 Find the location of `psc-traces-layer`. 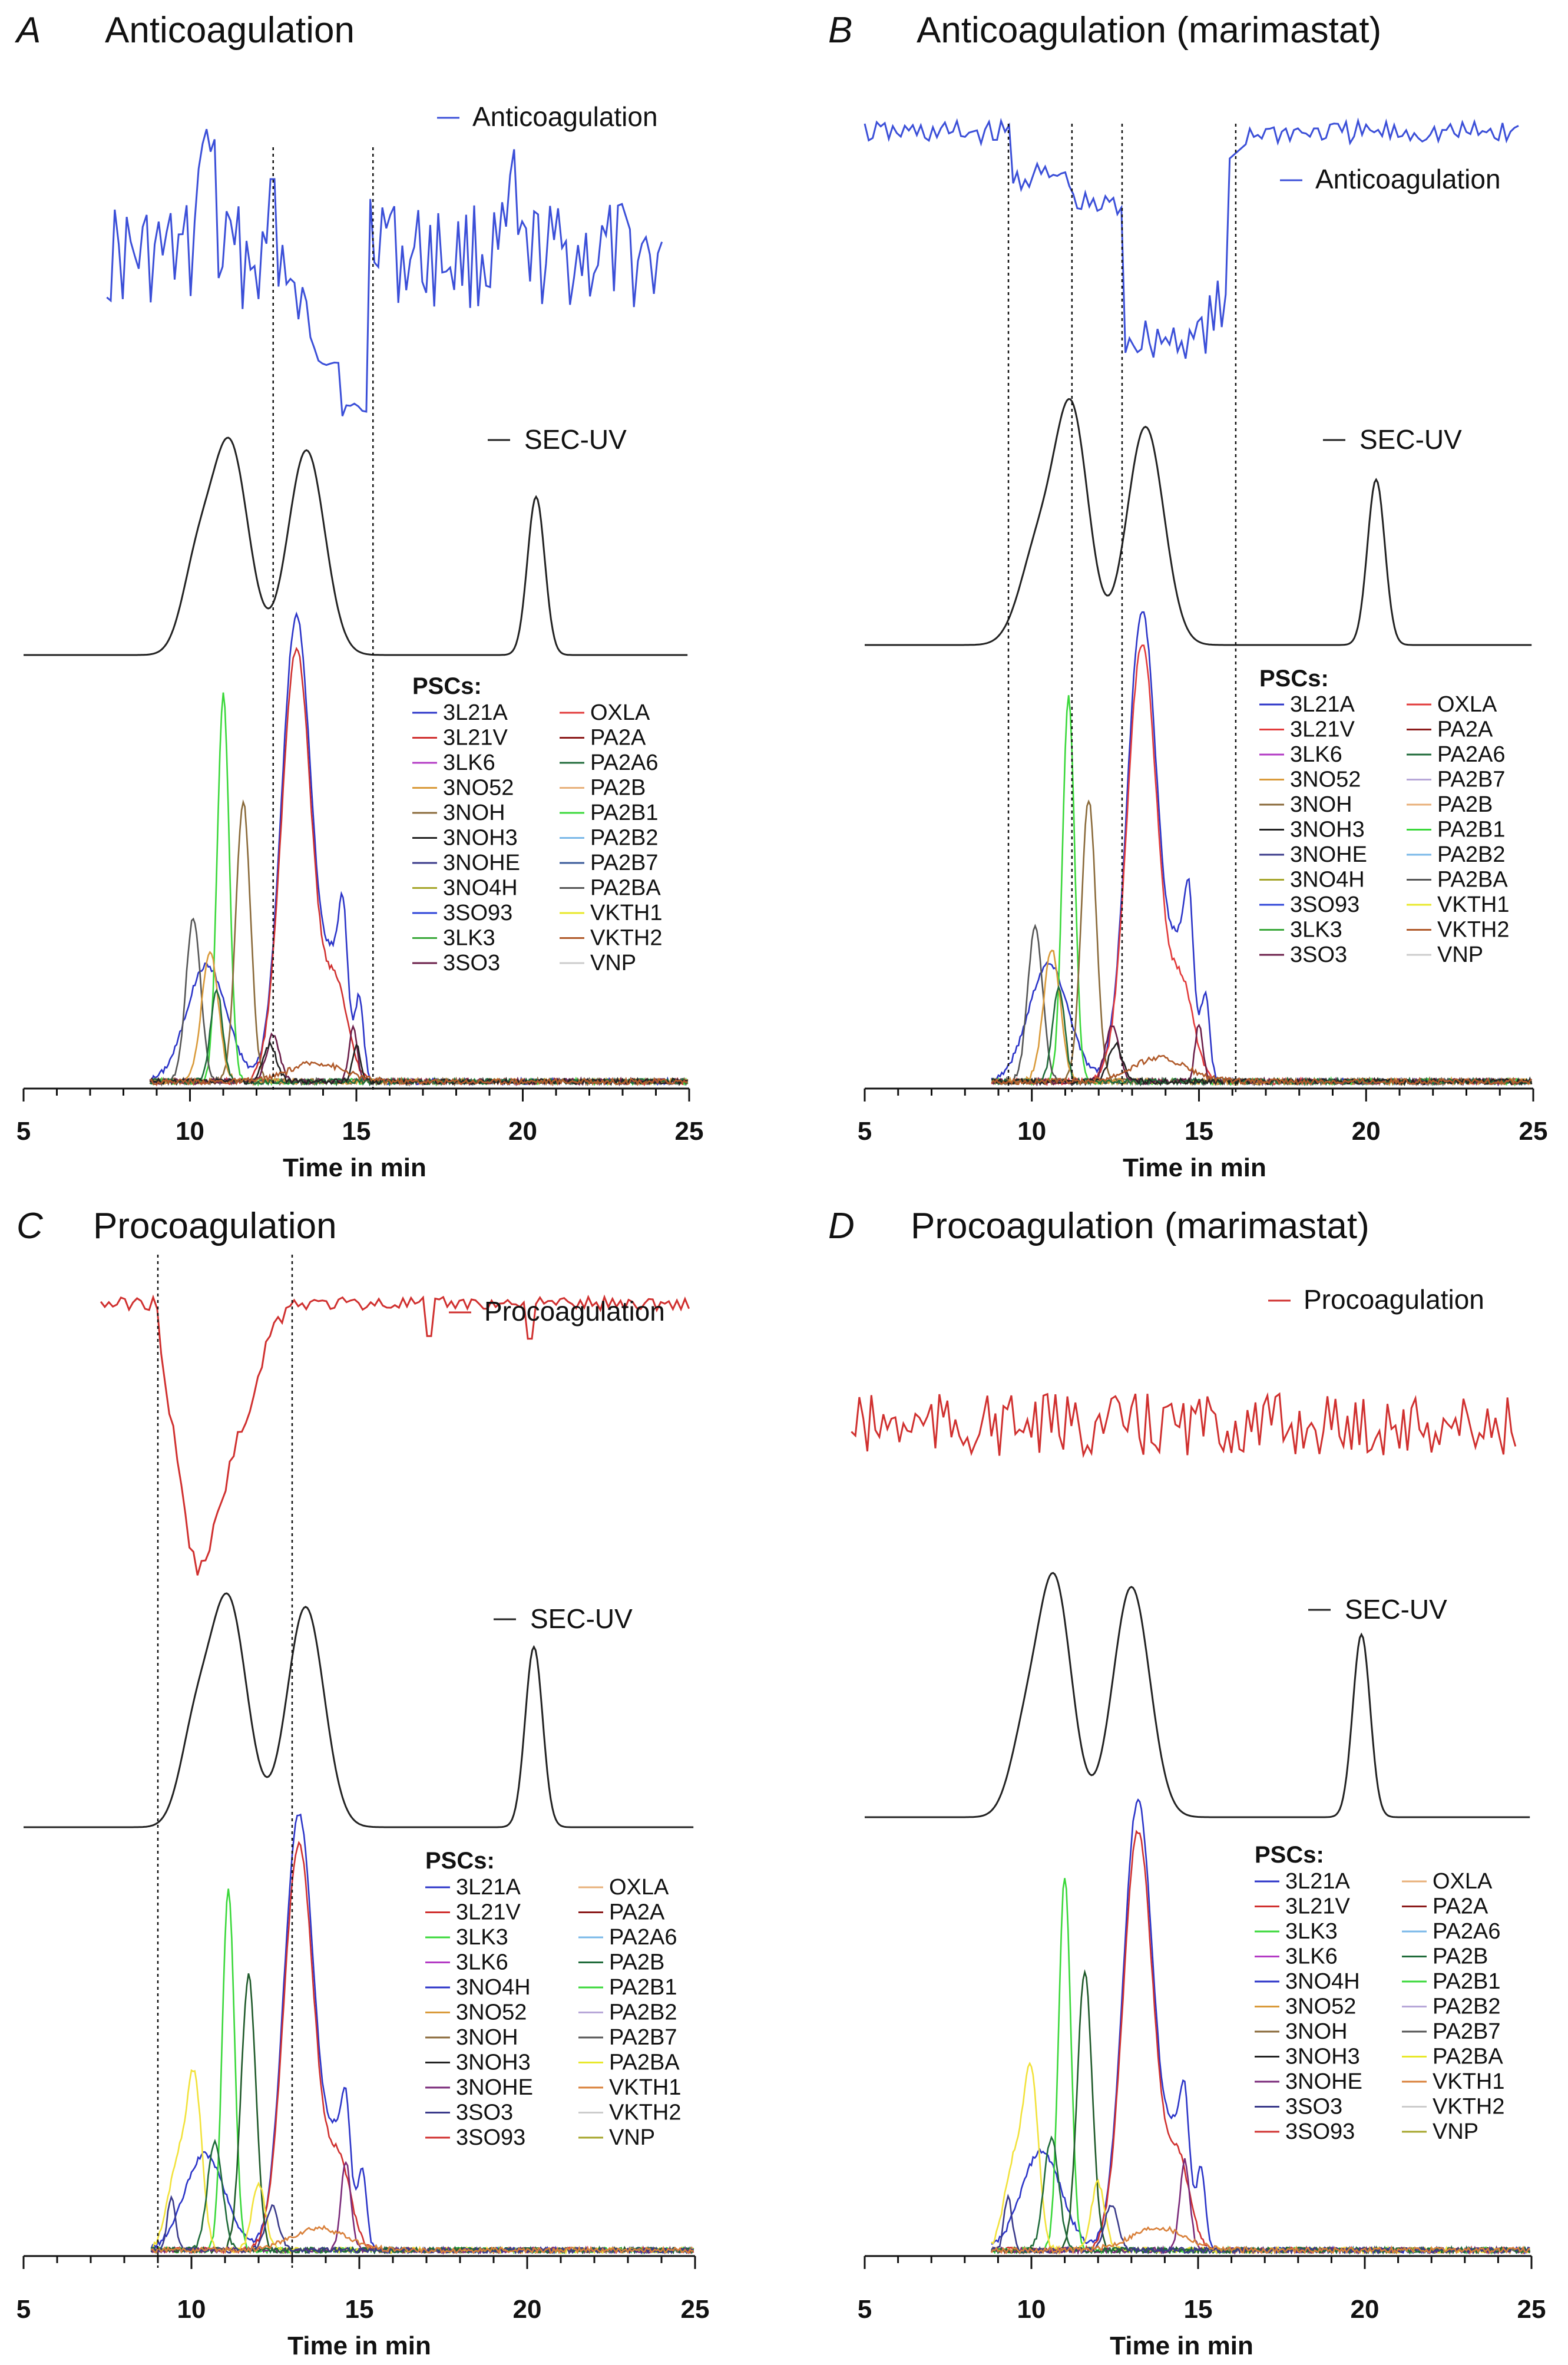

psc-traces-layer is located at coordinates (419, 849).